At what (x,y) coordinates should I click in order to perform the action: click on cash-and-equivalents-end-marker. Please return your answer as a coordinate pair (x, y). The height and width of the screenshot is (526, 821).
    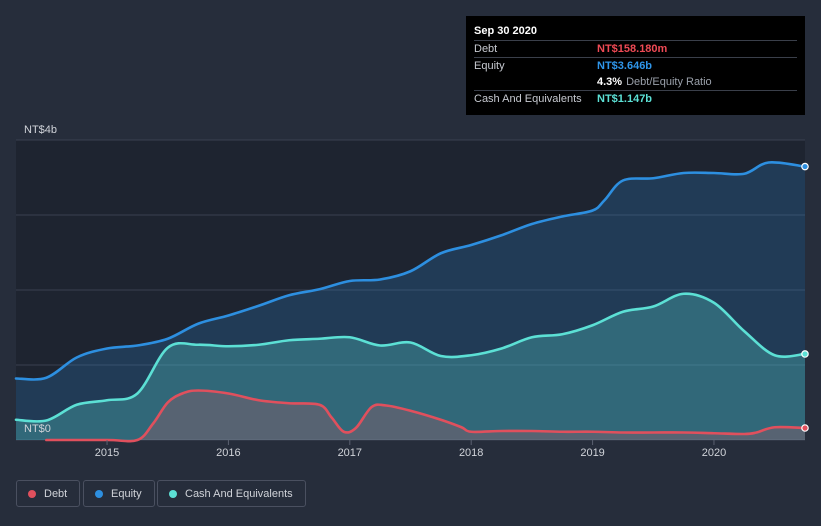
    Looking at the image, I should click on (805, 354).